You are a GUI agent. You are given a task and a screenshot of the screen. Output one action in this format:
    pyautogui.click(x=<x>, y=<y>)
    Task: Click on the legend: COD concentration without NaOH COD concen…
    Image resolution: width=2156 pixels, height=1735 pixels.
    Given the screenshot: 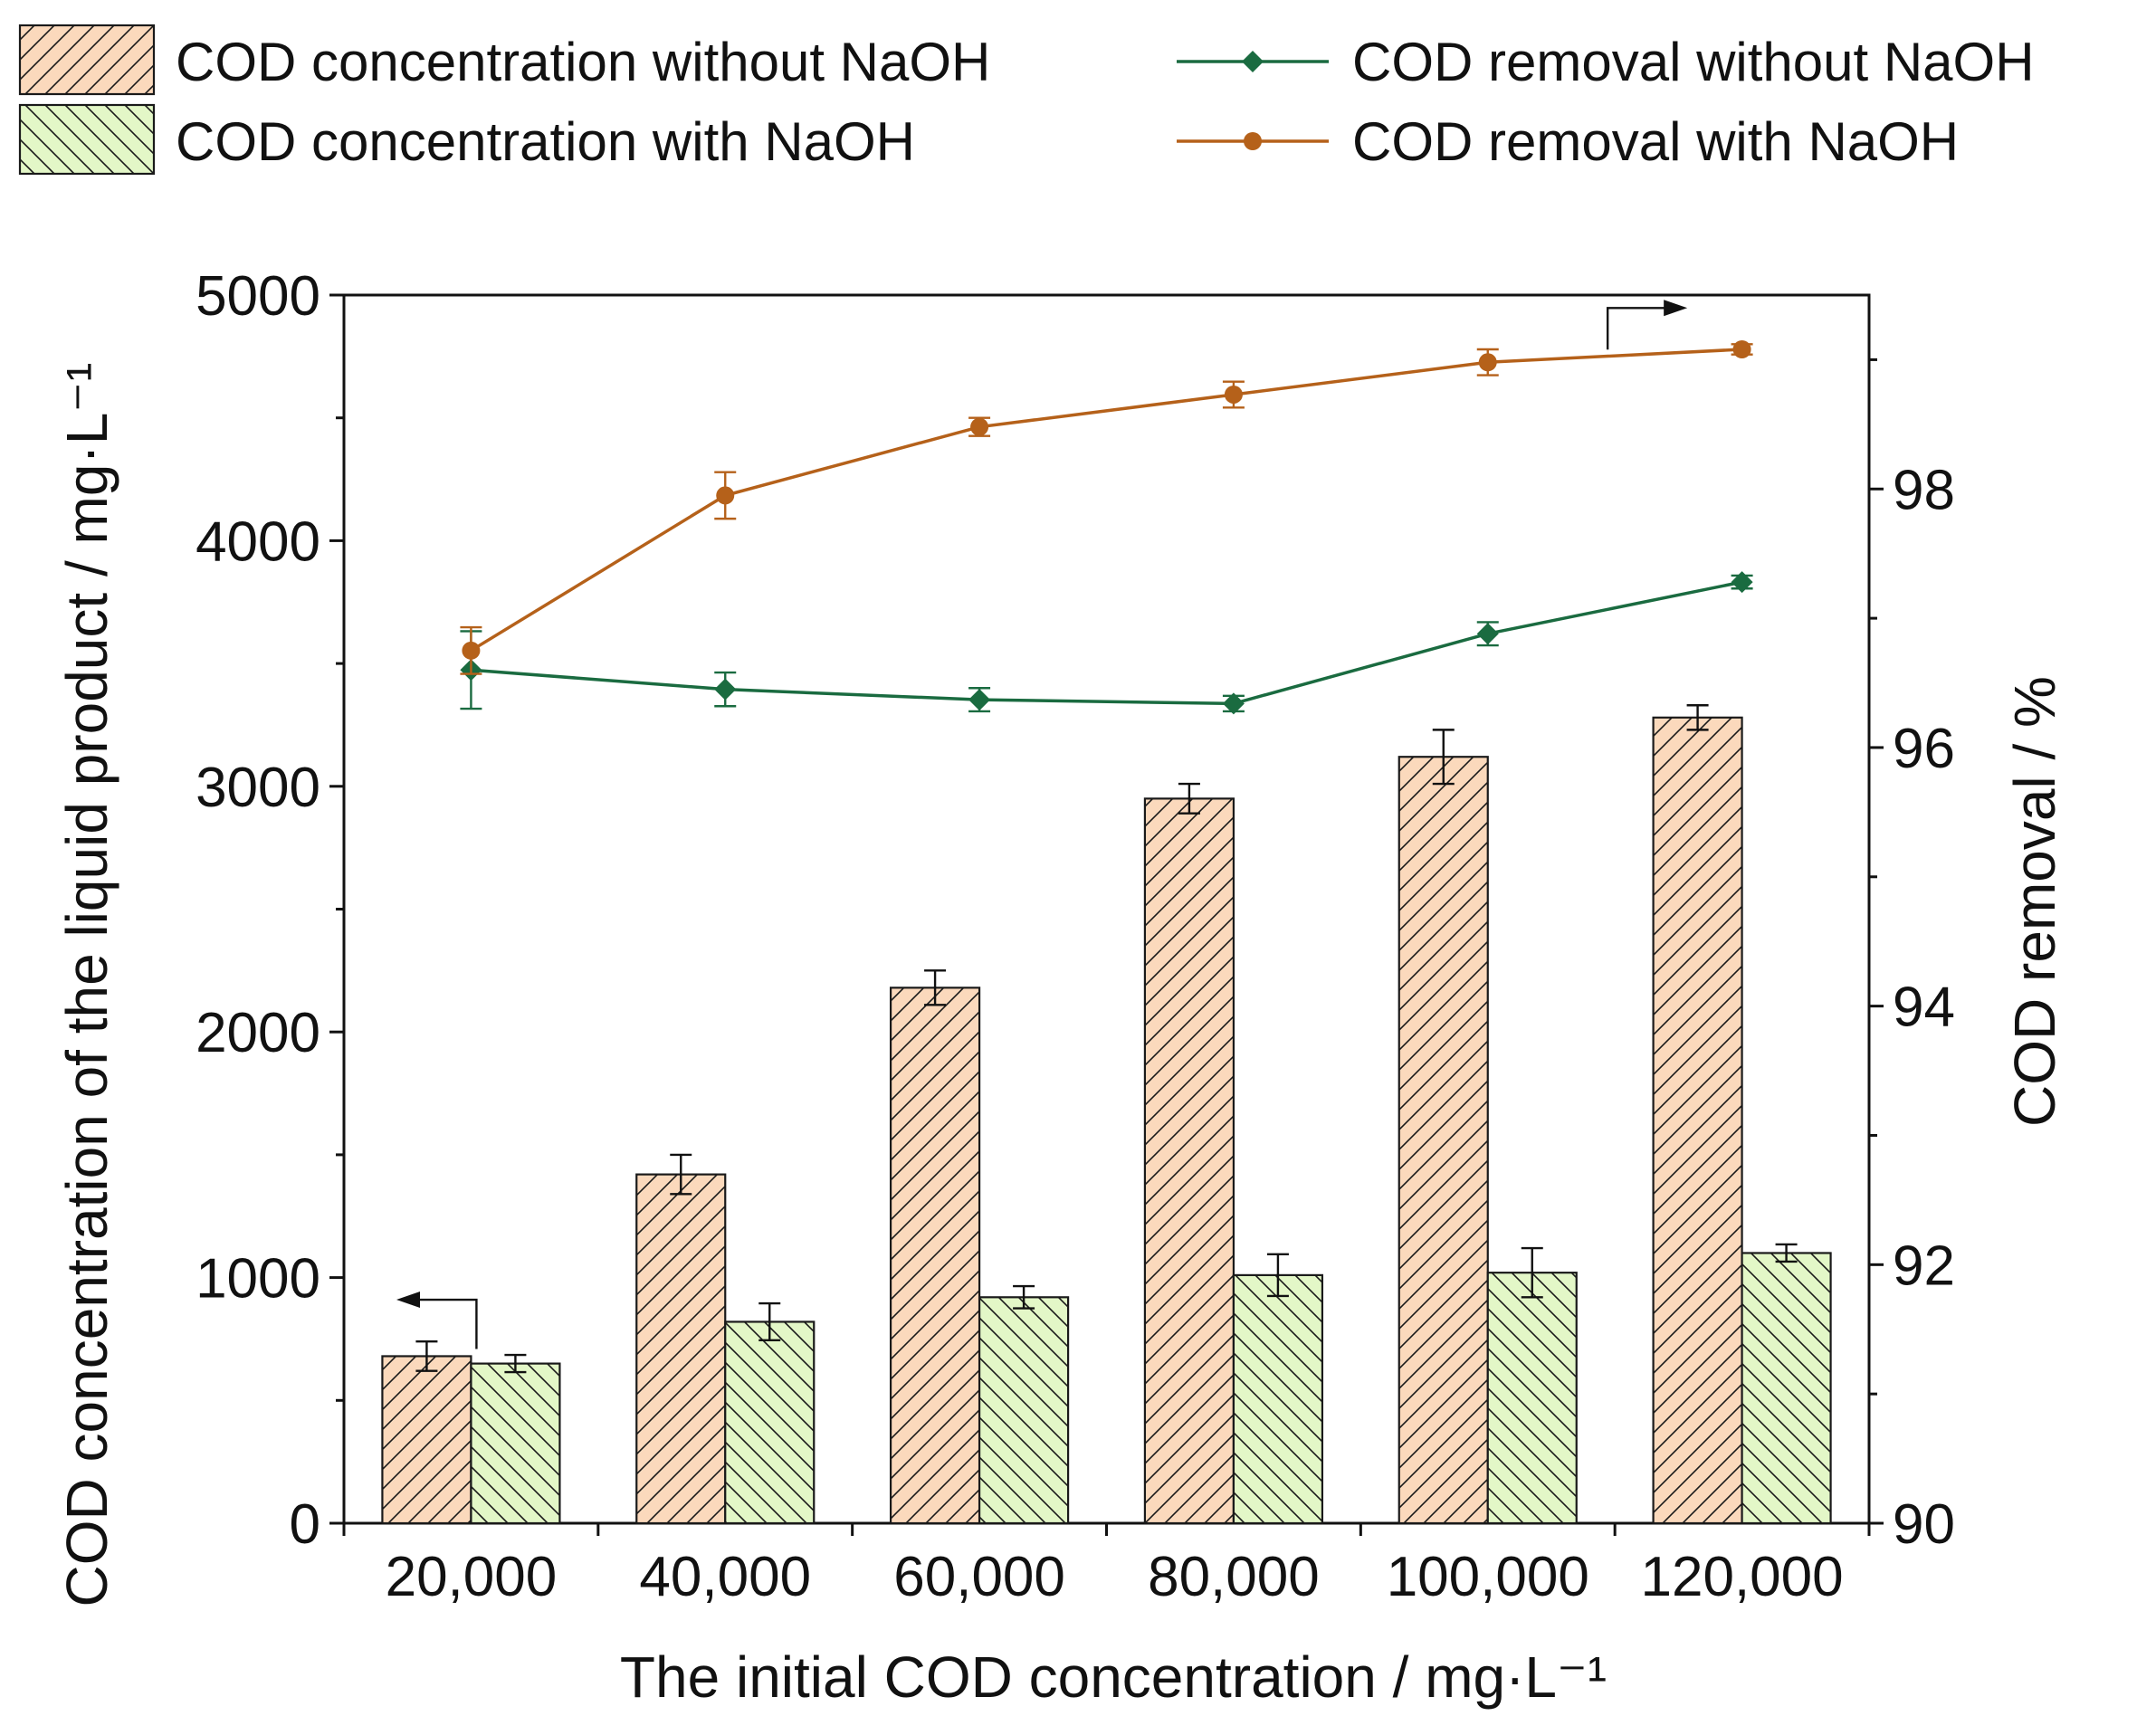 What is the action you would take?
    pyautogui.click(x=1026, y=100)
    